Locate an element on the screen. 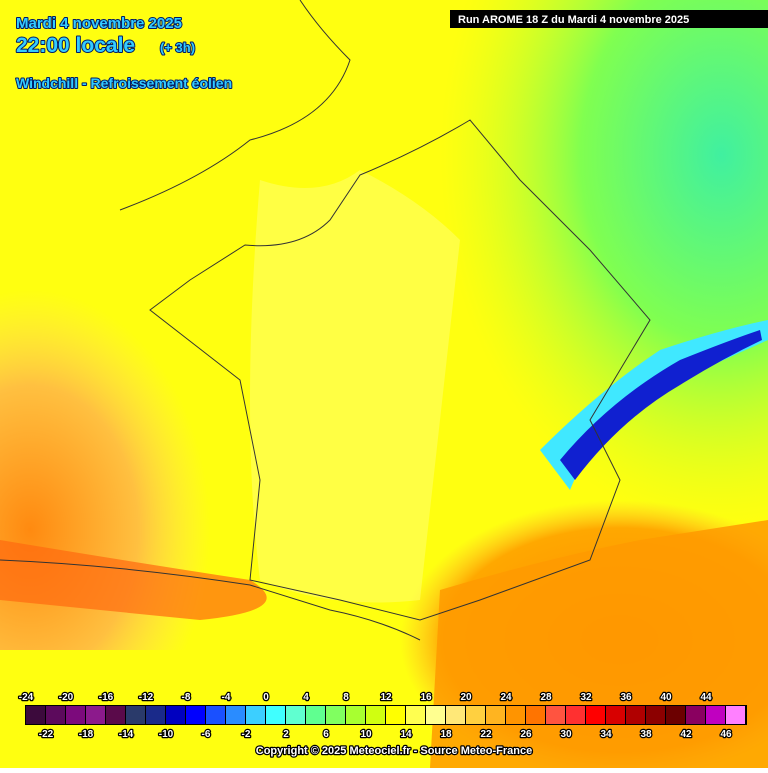 This screenshot has height=773, width=768. legend-top-label: 16 is located at coordinates (426, 697).